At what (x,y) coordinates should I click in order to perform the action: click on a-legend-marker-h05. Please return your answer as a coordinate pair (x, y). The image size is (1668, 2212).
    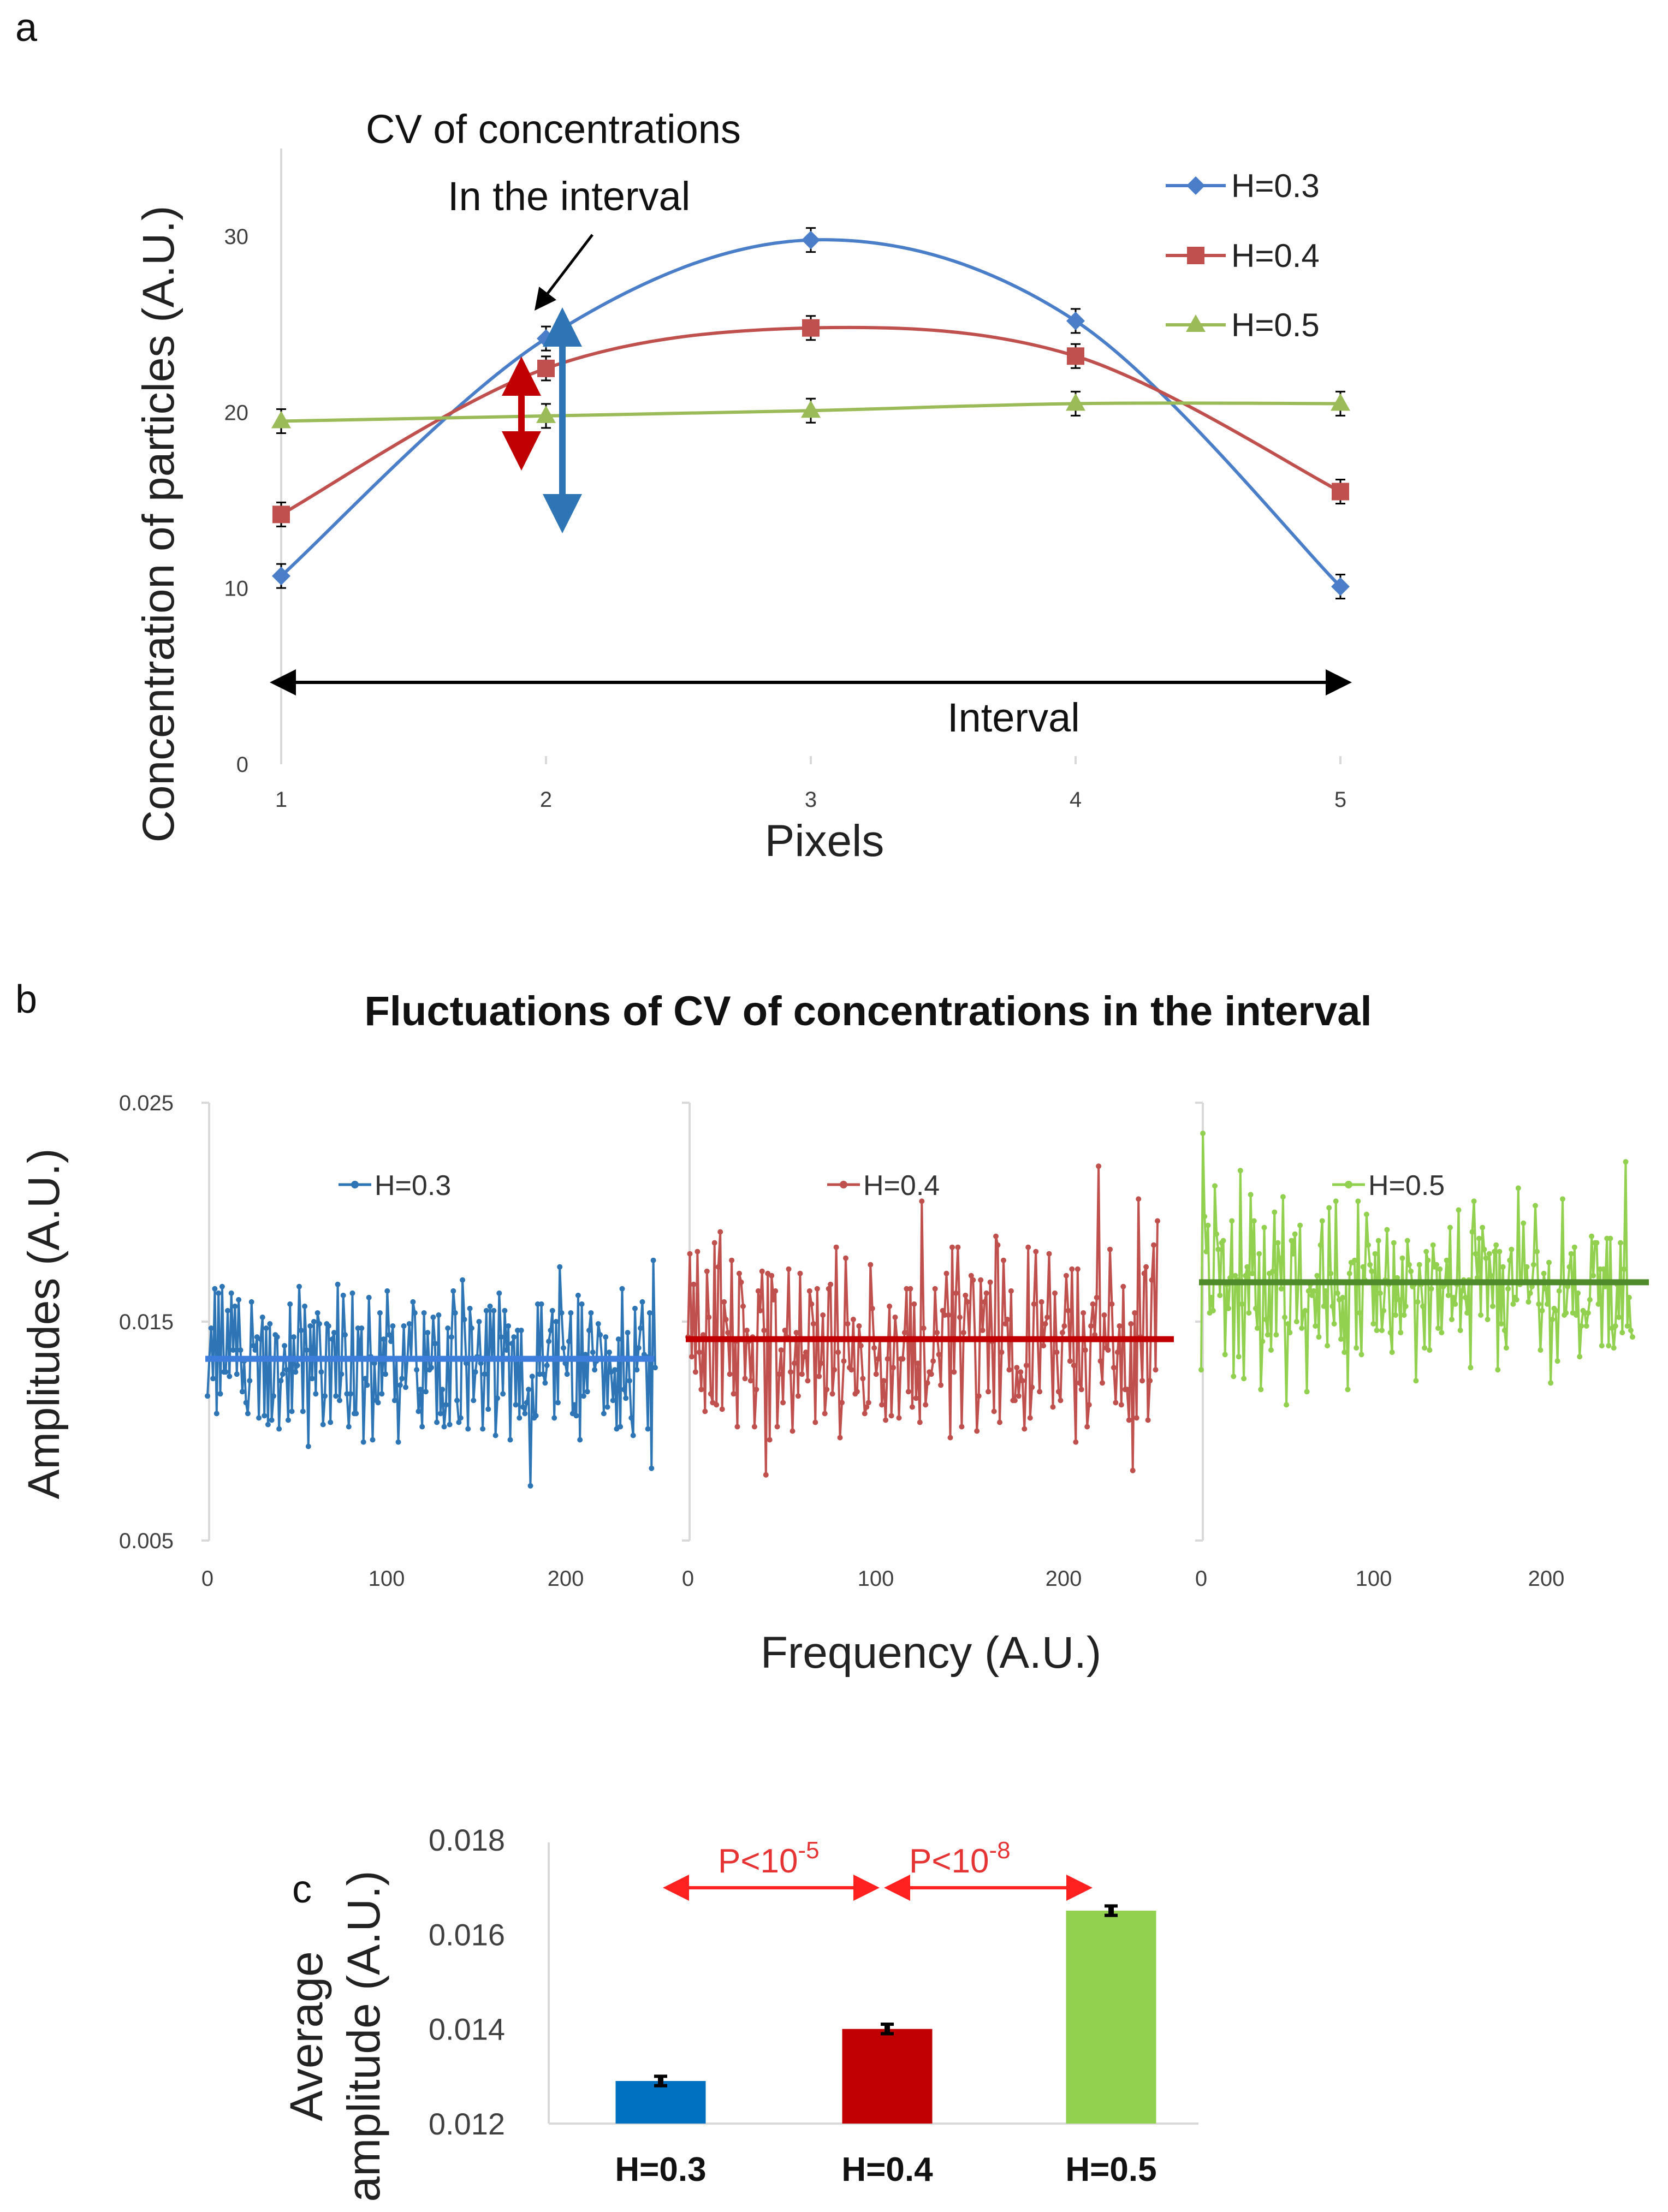
    Looking at the image, I should click on (1196, 323).